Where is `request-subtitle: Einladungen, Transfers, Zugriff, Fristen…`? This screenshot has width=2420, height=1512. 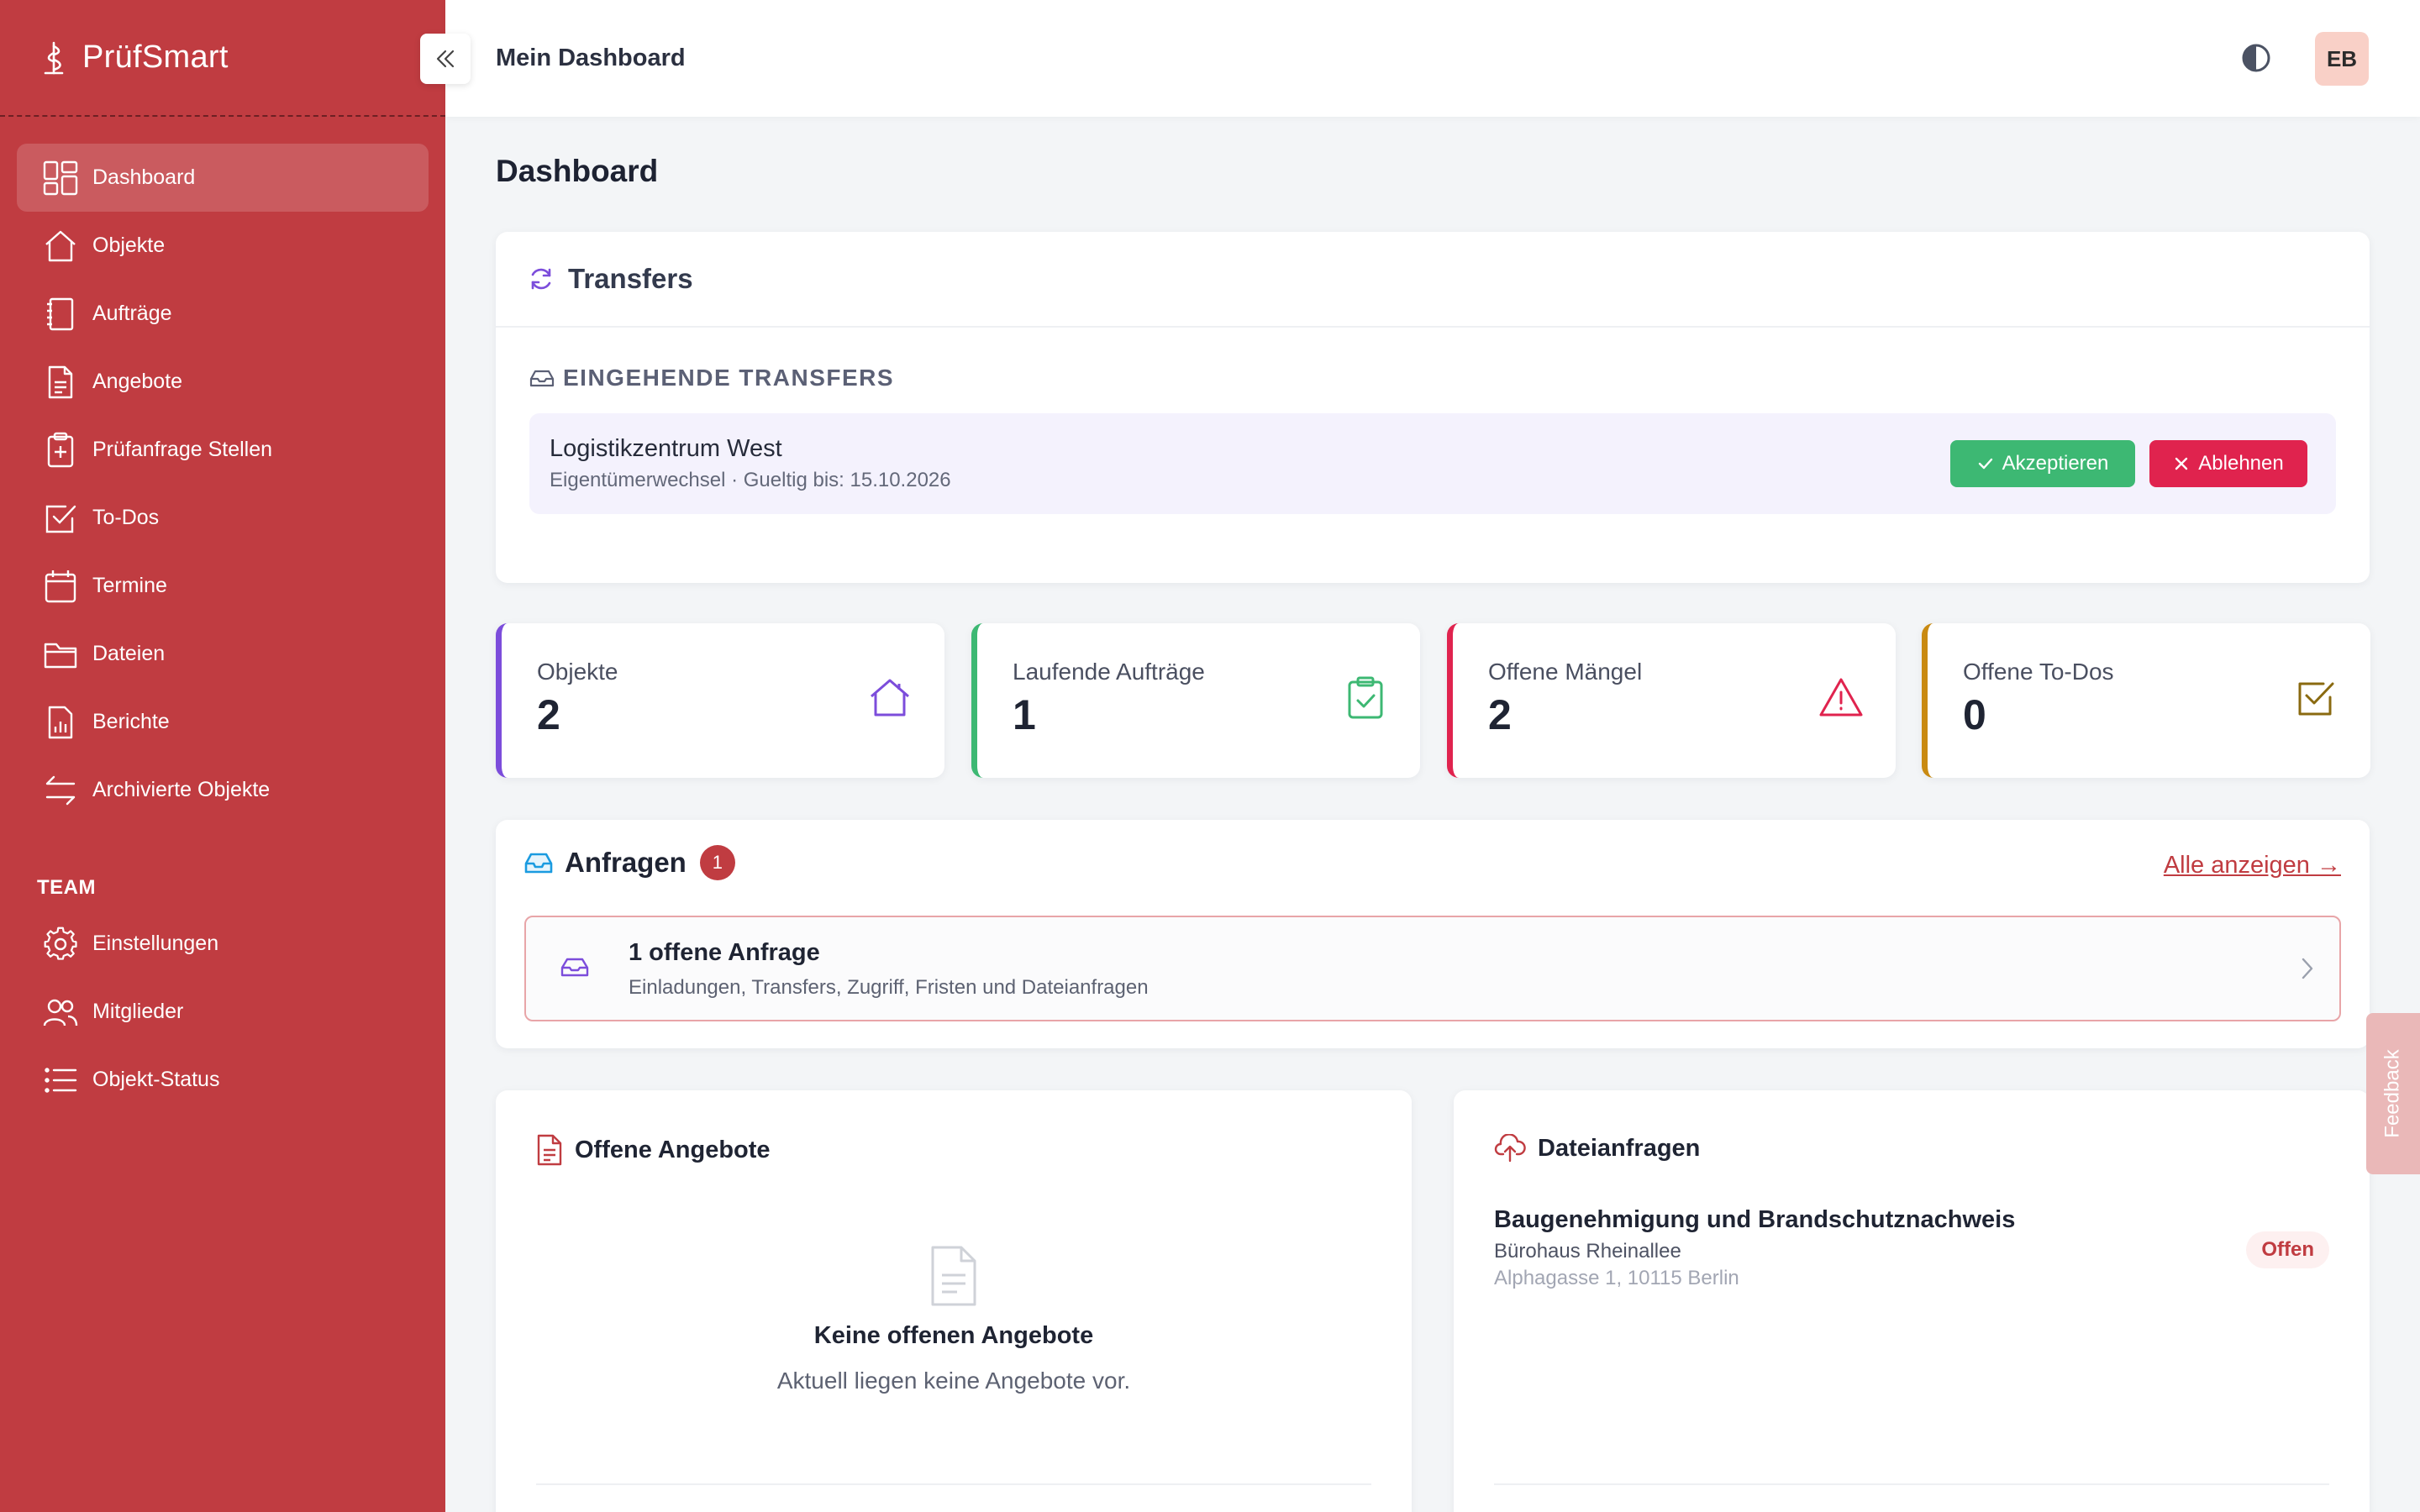
request-subtitle: Einladungen, Transfers, Zugriff, Fristen… is located at coordinates (889, 987).